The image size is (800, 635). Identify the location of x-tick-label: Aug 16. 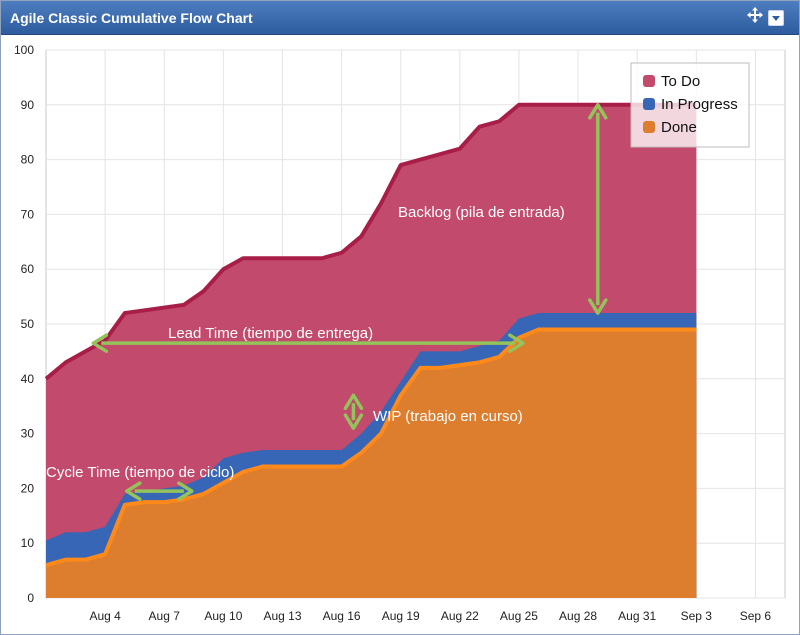
(342, 616).